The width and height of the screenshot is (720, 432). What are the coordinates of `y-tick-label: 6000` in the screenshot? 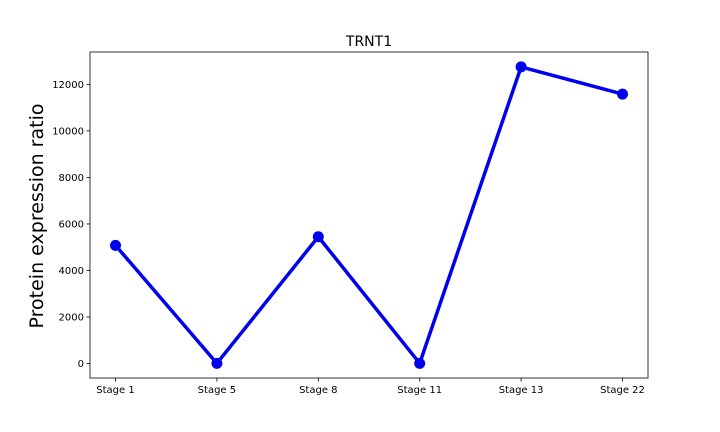 It's located at (71, 224).